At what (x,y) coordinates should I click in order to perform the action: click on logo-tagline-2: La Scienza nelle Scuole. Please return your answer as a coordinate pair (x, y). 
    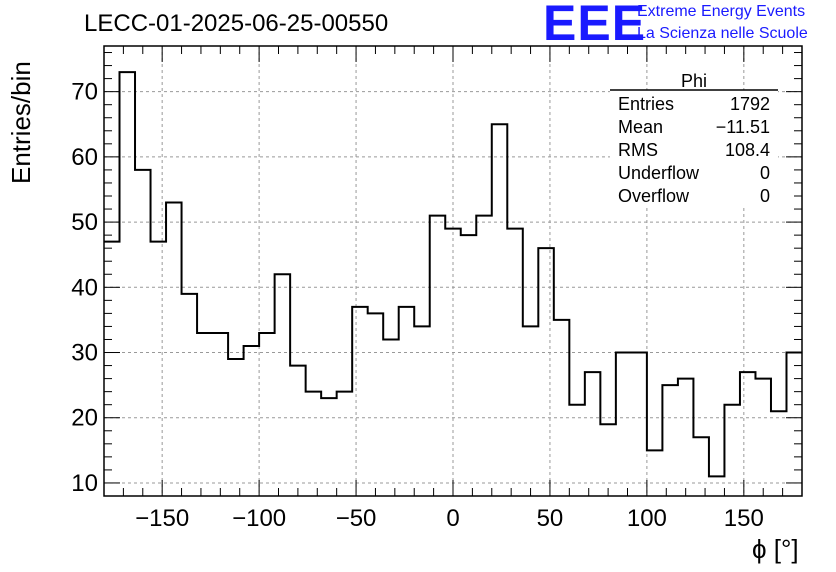
    Looking at the image, I should click on (722, 33).